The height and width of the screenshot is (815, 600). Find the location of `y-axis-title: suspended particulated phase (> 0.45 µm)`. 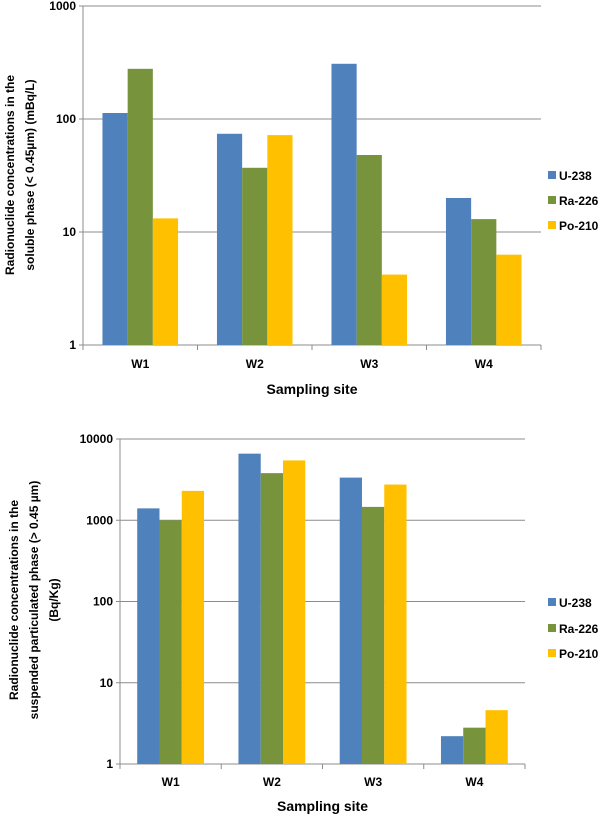

y-axis-title: suspended particulated phase (> 0.45 µm) is located at coordinates (34, 600).